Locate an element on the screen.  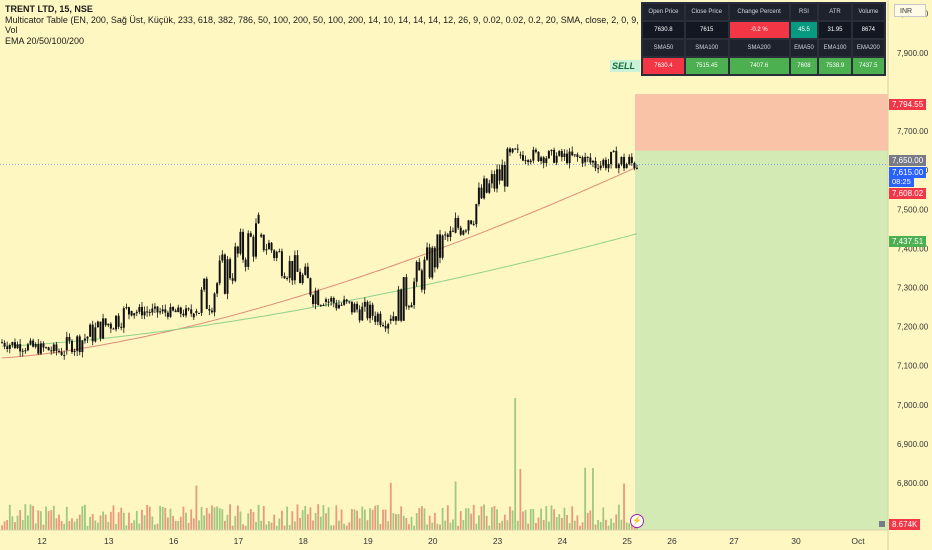
price-tick-5: 7,400.00 is located at coordinates (913, 248).